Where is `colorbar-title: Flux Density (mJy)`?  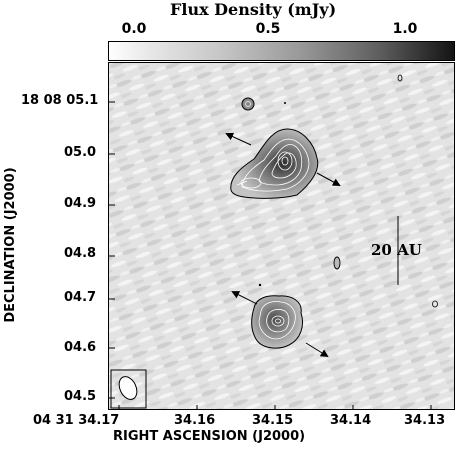 colorbar-title: Flux Density (mJy) is located at coordinates (253, 9).